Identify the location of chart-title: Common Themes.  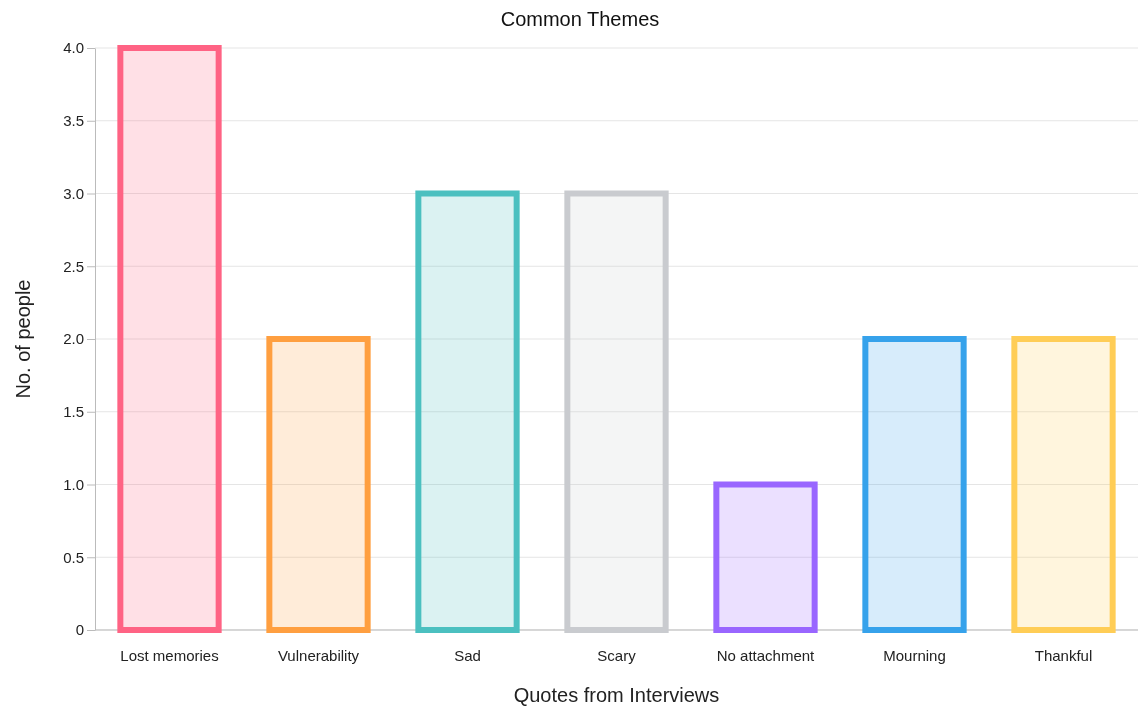
(580, 19).